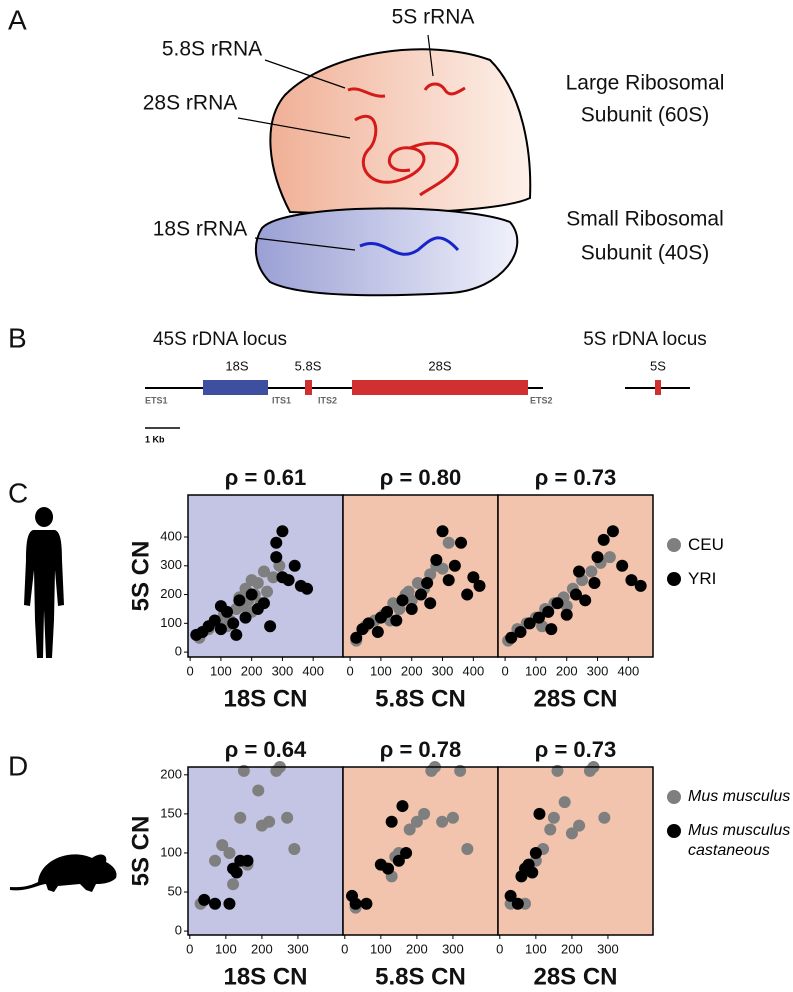  Describe the element at coordinates (674, 579) in the screenshot. I see `legend-marker` at that location.